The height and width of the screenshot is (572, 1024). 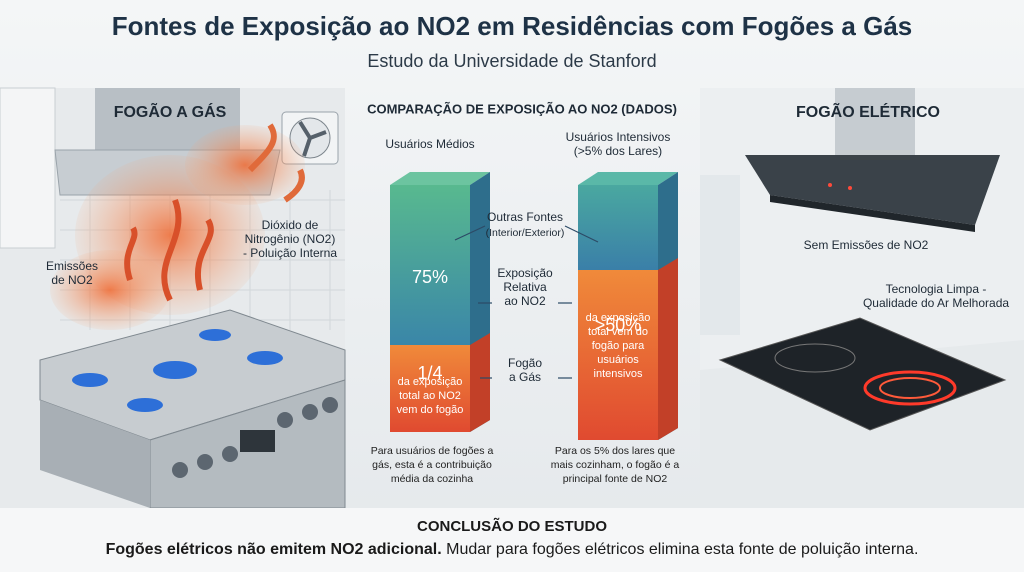 I want to click on text-line: total vem do, so click(x=618, y=332).